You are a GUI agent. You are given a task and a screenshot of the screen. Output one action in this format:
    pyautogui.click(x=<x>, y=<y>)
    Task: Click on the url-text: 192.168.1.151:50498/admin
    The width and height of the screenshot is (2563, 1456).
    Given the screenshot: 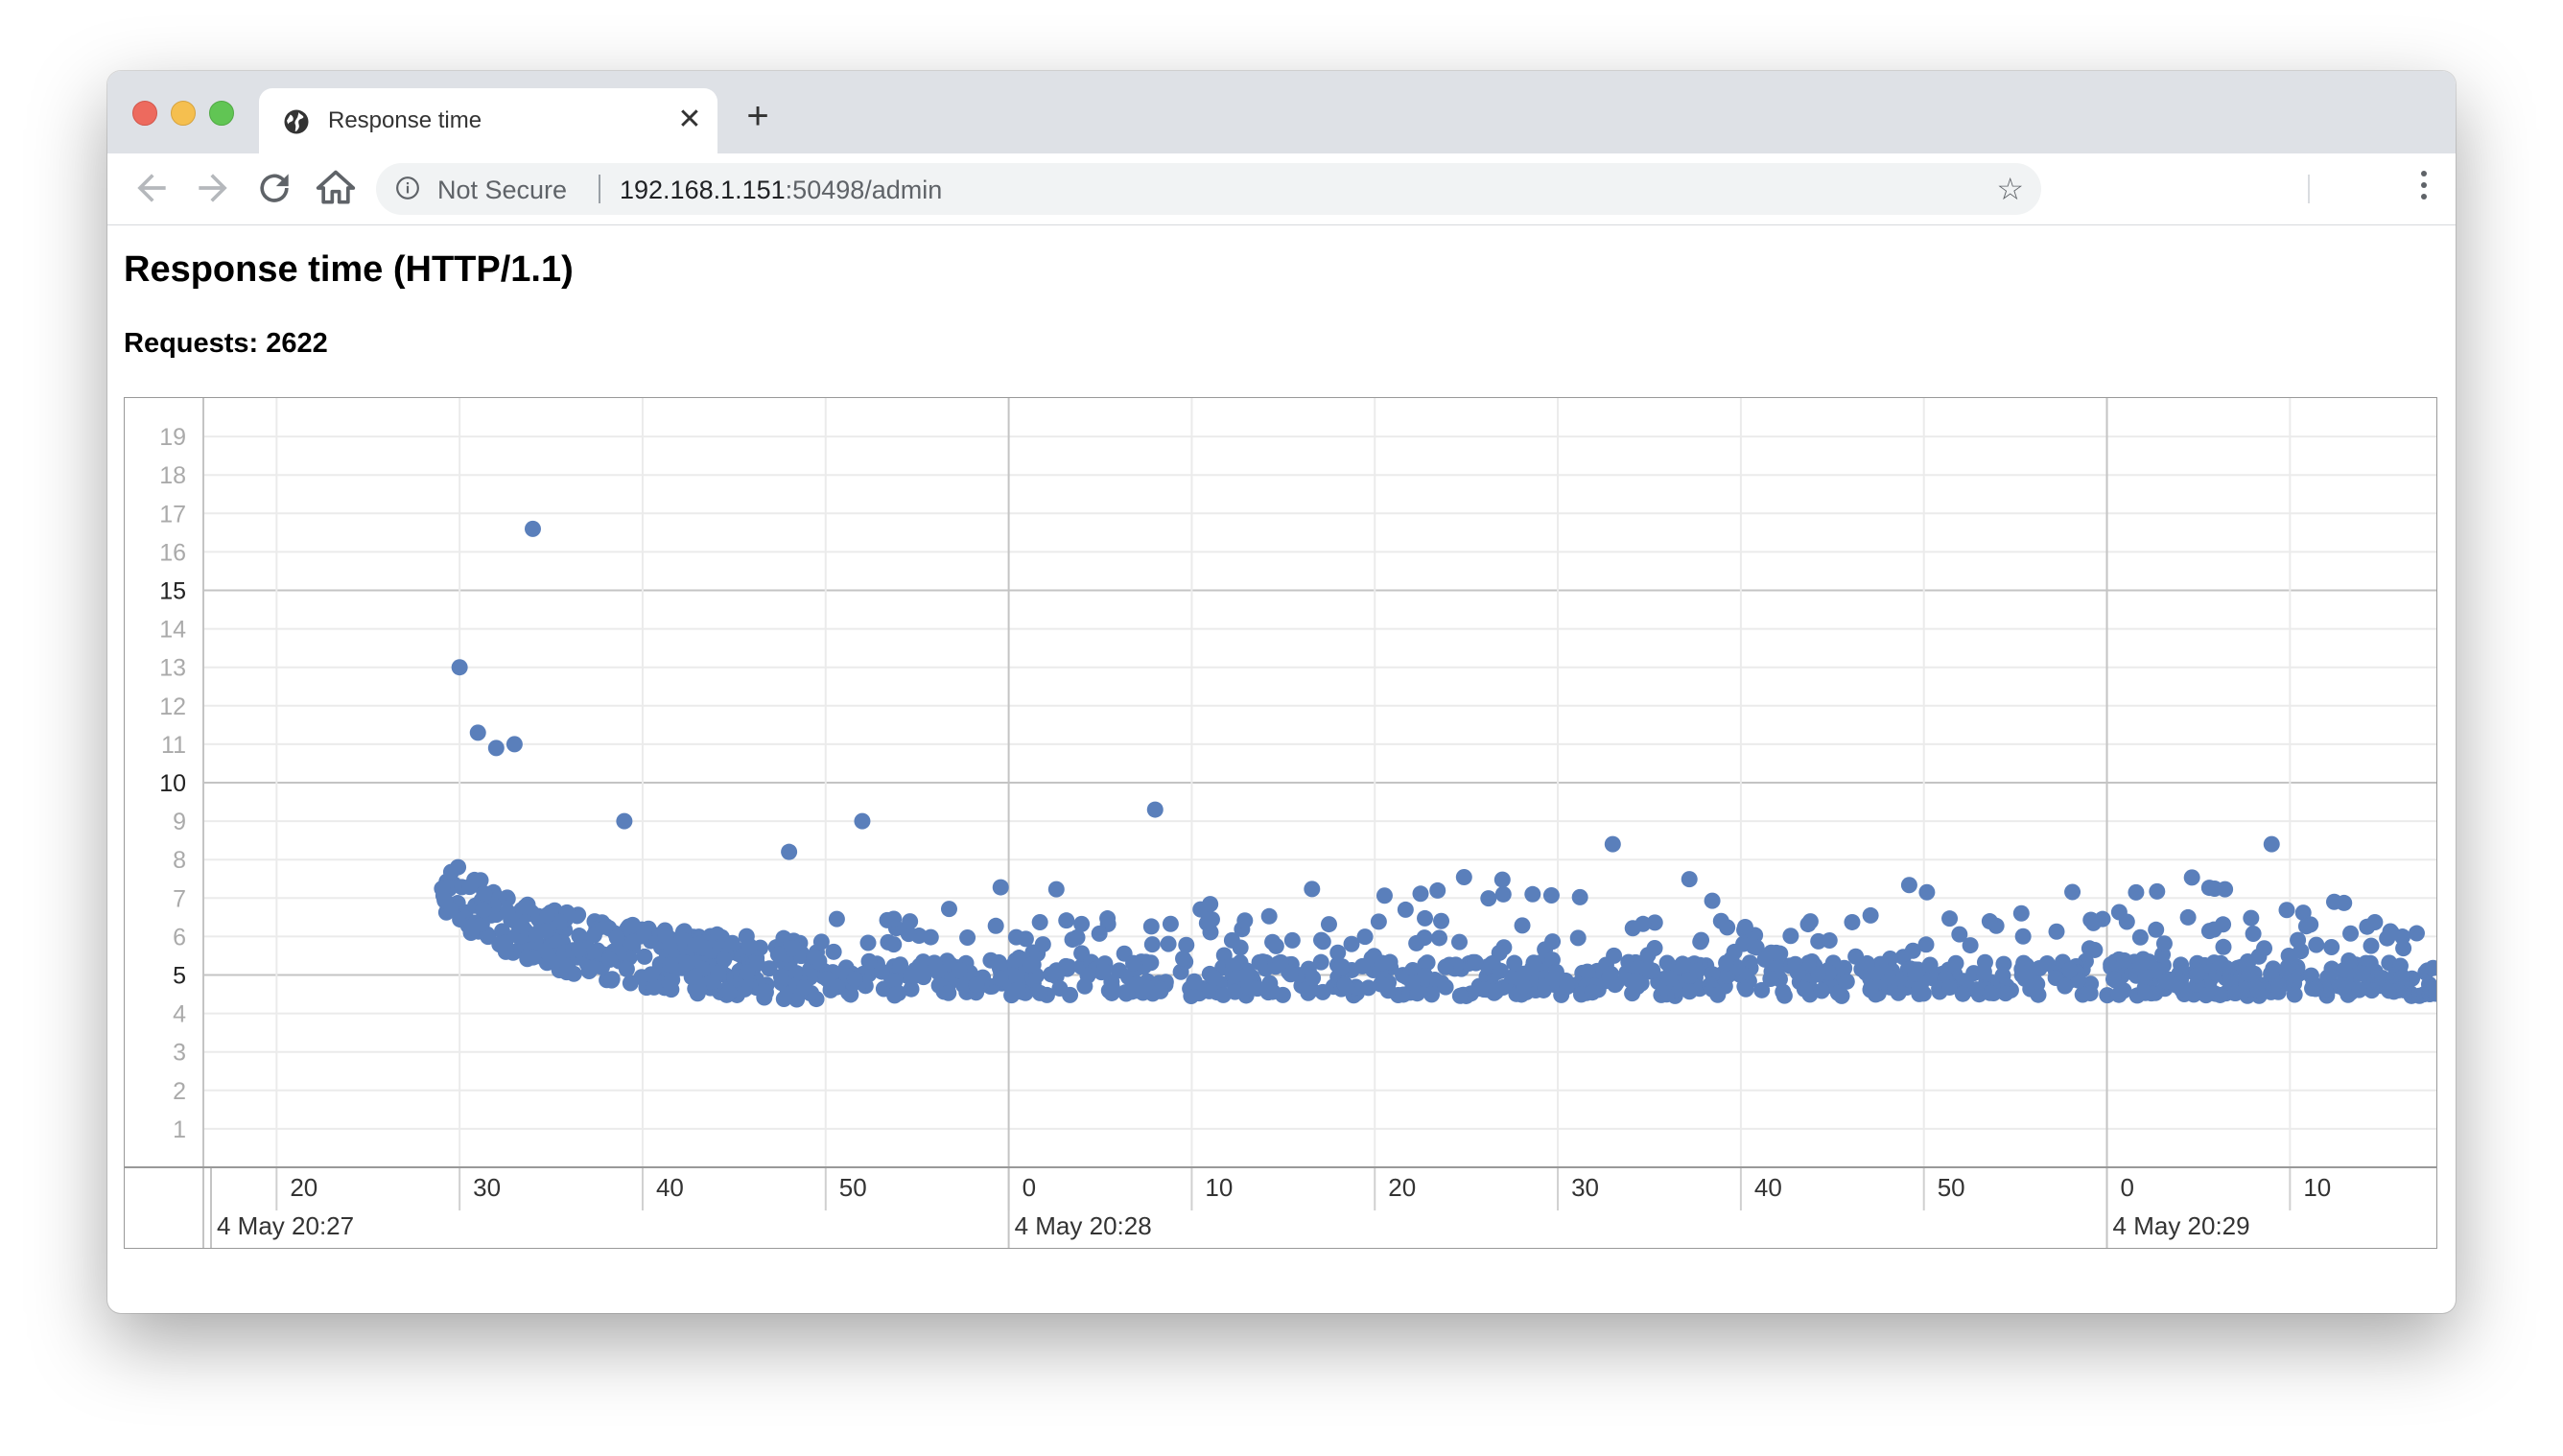 What is the action you would take?
    pyautogui.click(x=781, y=191)
    